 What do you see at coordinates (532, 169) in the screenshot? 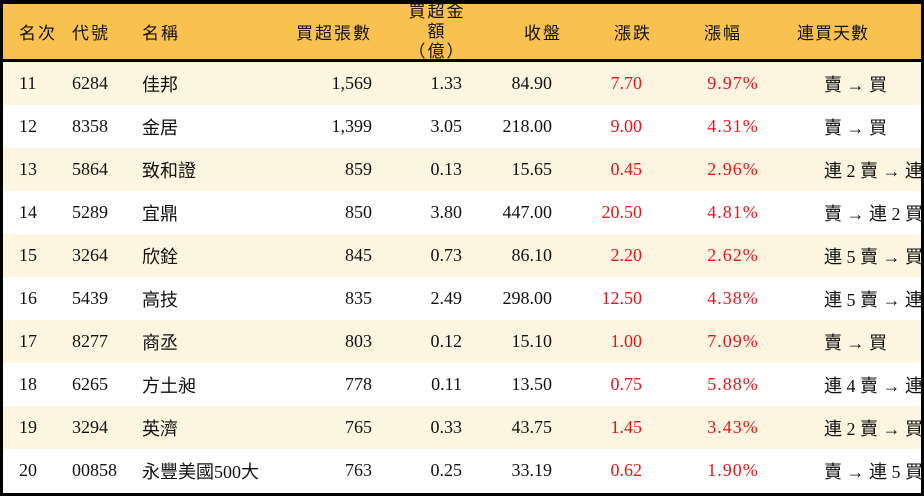
I see `cell-close: 15.65` at bounding box center [532, 169].